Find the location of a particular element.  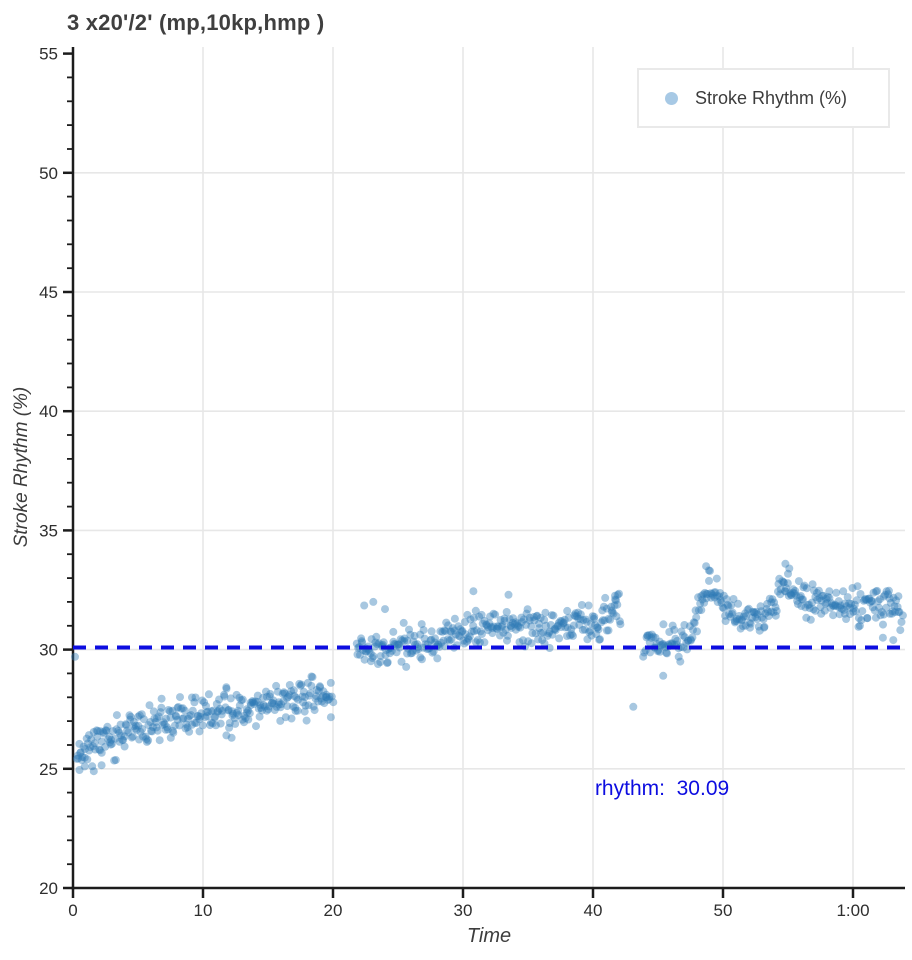

svg-text: 1:00 is located at coordinates (852, 910).